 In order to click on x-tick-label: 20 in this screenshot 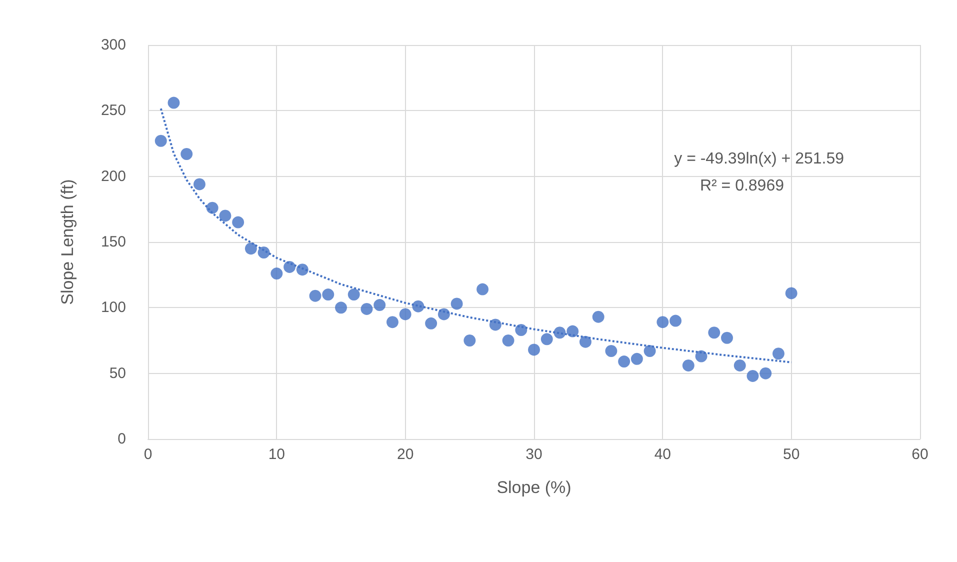, I will do `click(405, 454)`.